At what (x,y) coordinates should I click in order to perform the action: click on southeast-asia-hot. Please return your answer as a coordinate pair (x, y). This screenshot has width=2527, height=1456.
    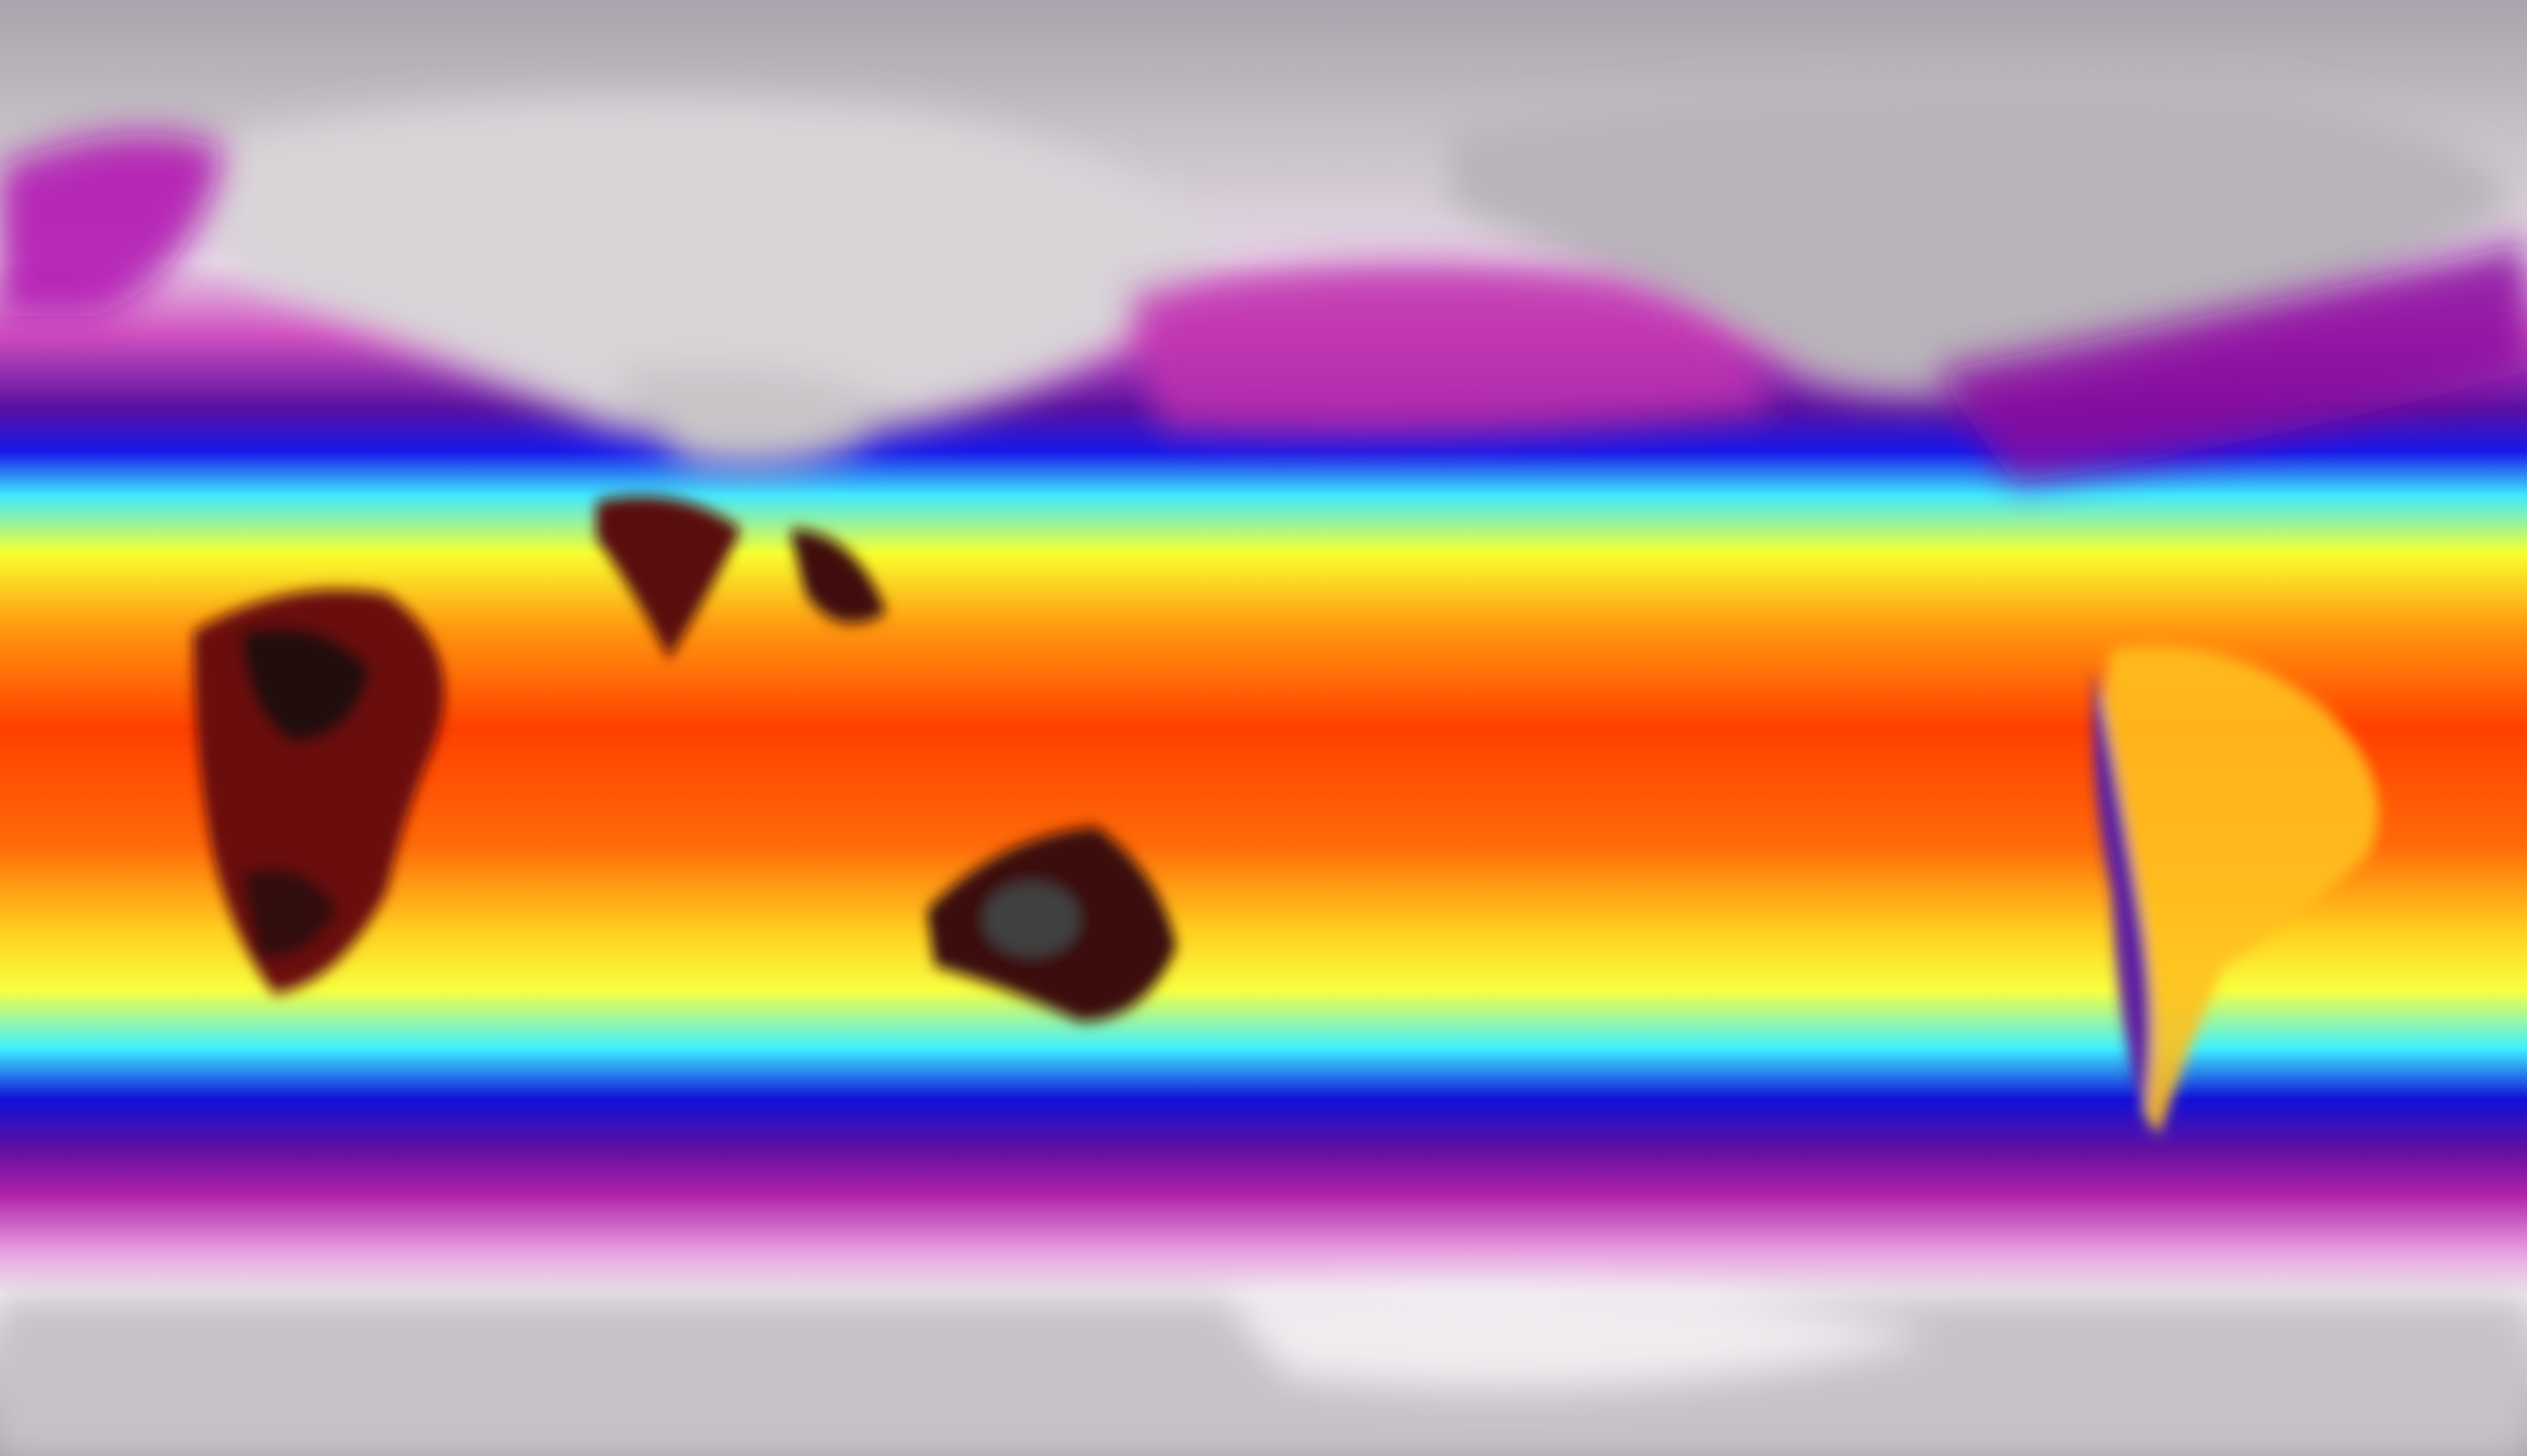
    Looking at the image, I should click on (837, 576).